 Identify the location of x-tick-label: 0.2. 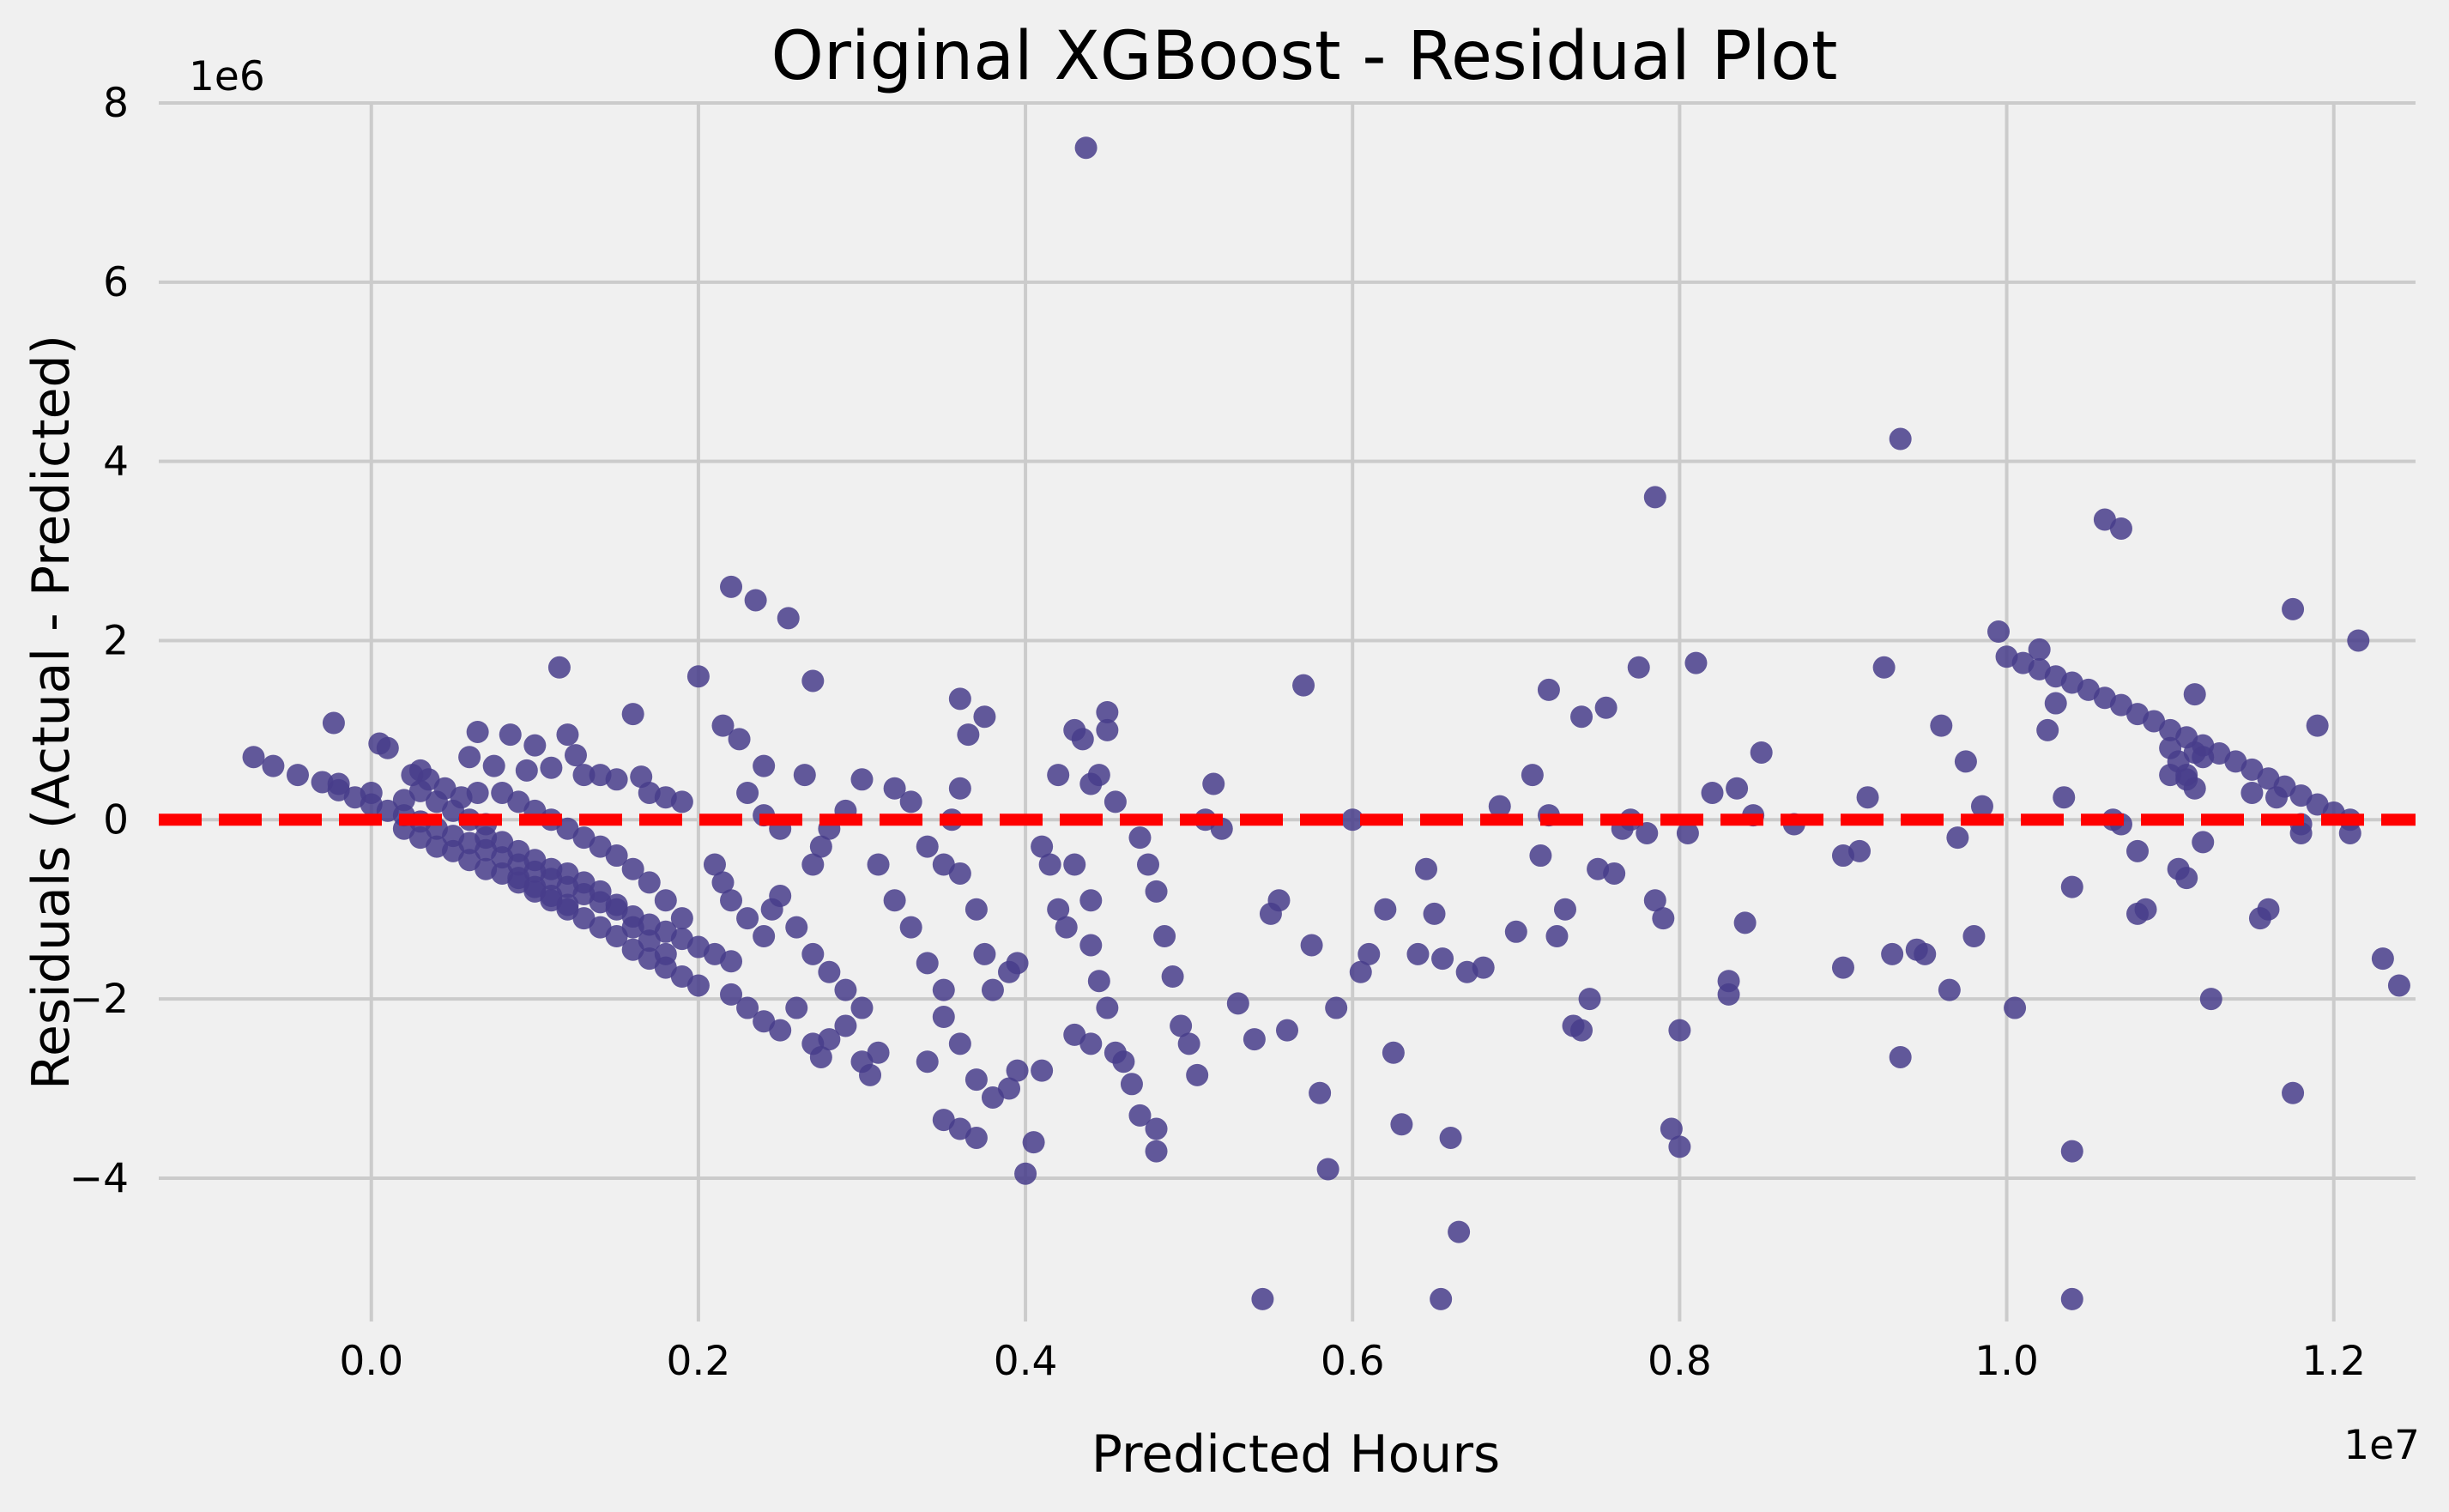
(699, 1361).